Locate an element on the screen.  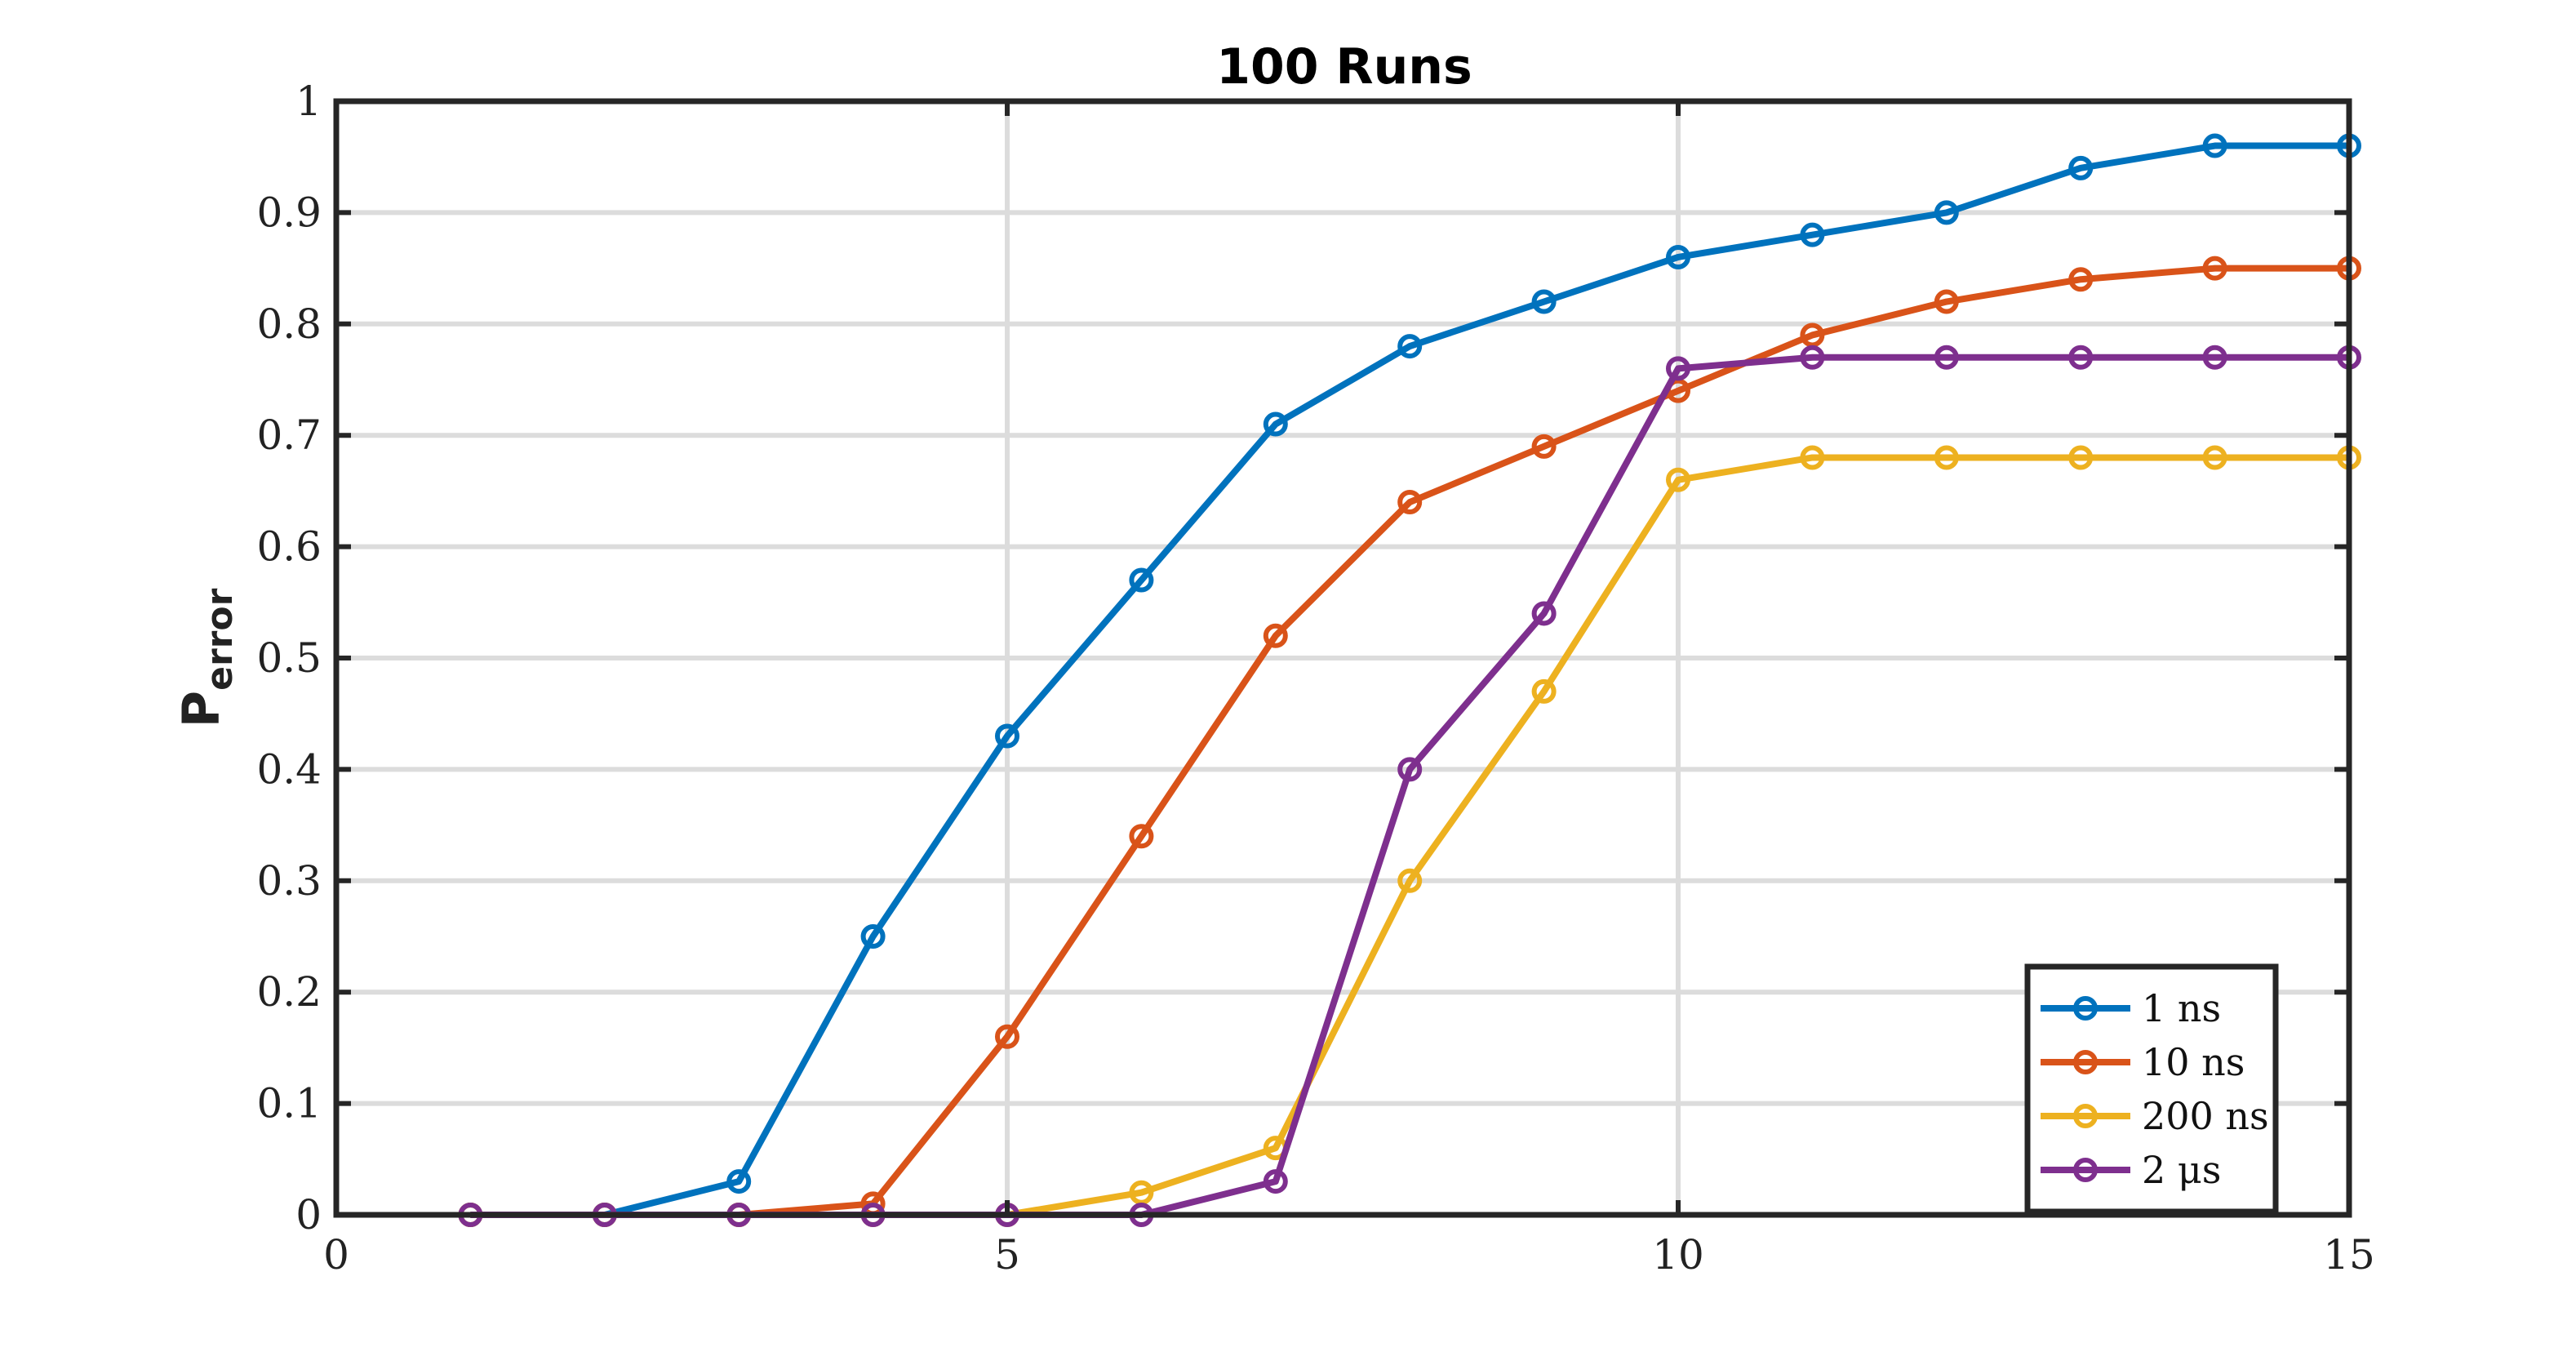
x-tick-label-1: 5 is located at coordinates (1007, 1255).